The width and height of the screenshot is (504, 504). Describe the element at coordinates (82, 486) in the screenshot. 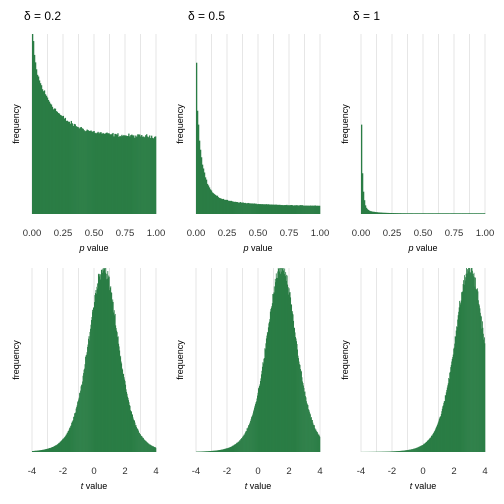

I see `x-axis-variable: t` at that location.